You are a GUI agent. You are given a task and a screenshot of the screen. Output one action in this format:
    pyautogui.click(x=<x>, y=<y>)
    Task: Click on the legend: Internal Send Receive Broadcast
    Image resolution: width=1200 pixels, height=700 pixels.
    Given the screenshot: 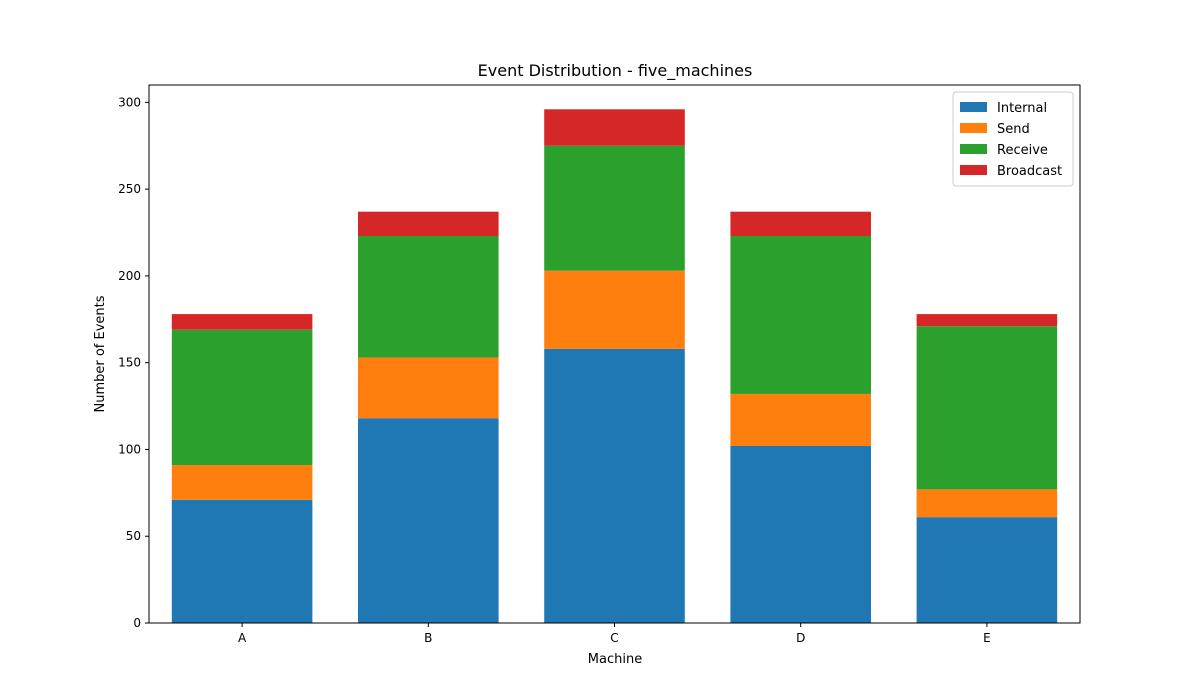 What is the action you would take?
    pyautogui.click(x=1013, y=139)
    